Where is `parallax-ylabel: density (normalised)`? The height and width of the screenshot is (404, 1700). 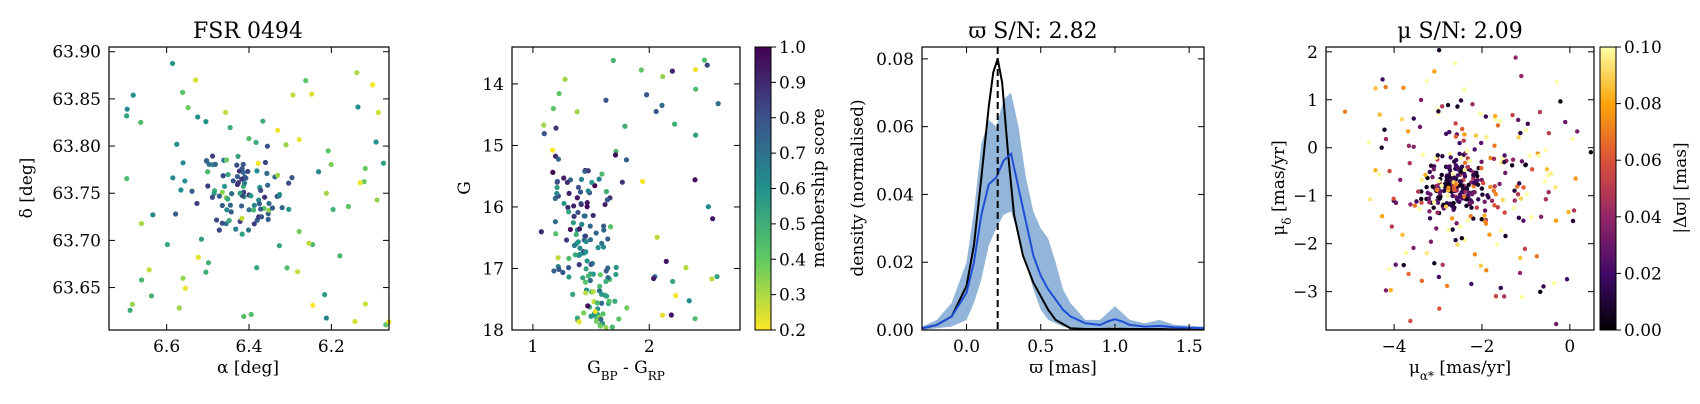 parallax-ylabel: density (normalised) is located at coordinates (858, 187).